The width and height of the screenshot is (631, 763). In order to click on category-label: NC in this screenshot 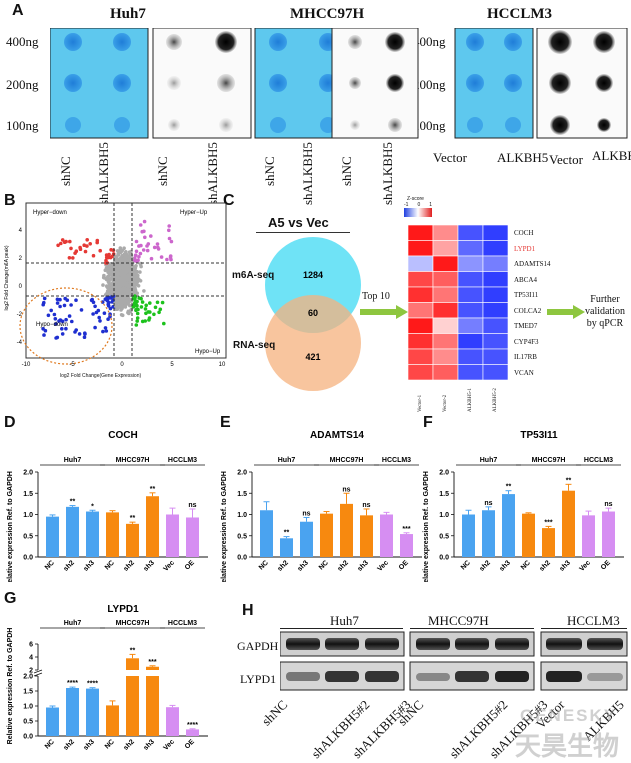, I will do `click(264, 565)`.